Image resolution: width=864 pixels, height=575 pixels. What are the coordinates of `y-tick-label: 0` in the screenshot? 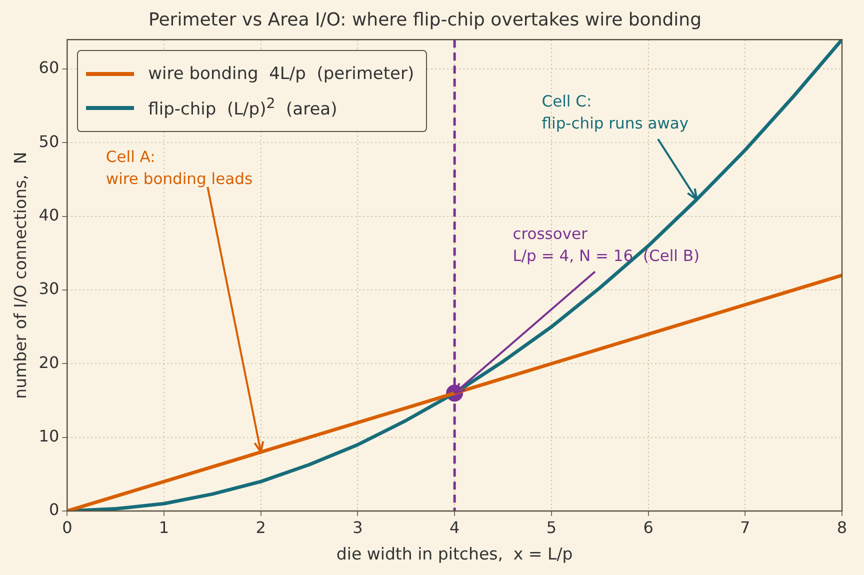 It's located at (54, 510).